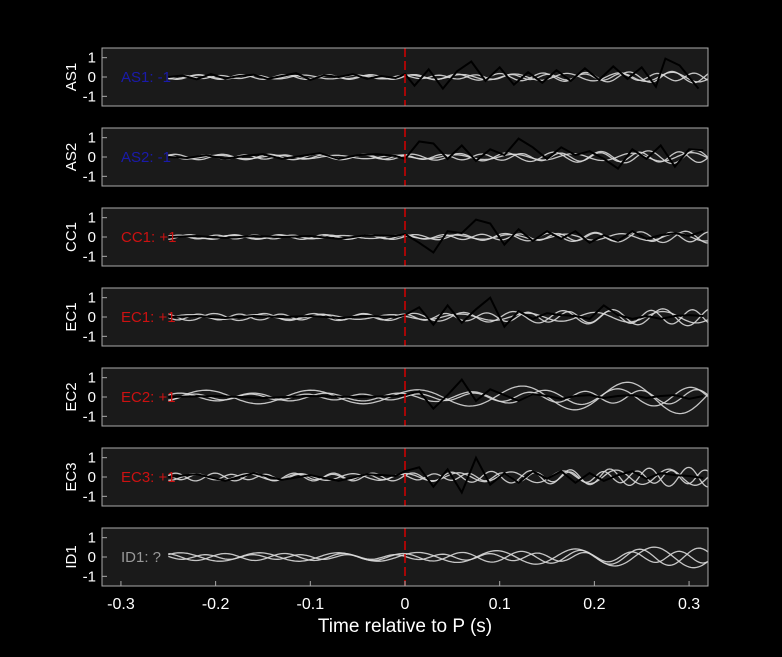 This screenshot has height=657, width=782. What do you see at coordinates (71, 316) in the screenshot?
I see `station-label: EC1` at bounding box center [71, 316].